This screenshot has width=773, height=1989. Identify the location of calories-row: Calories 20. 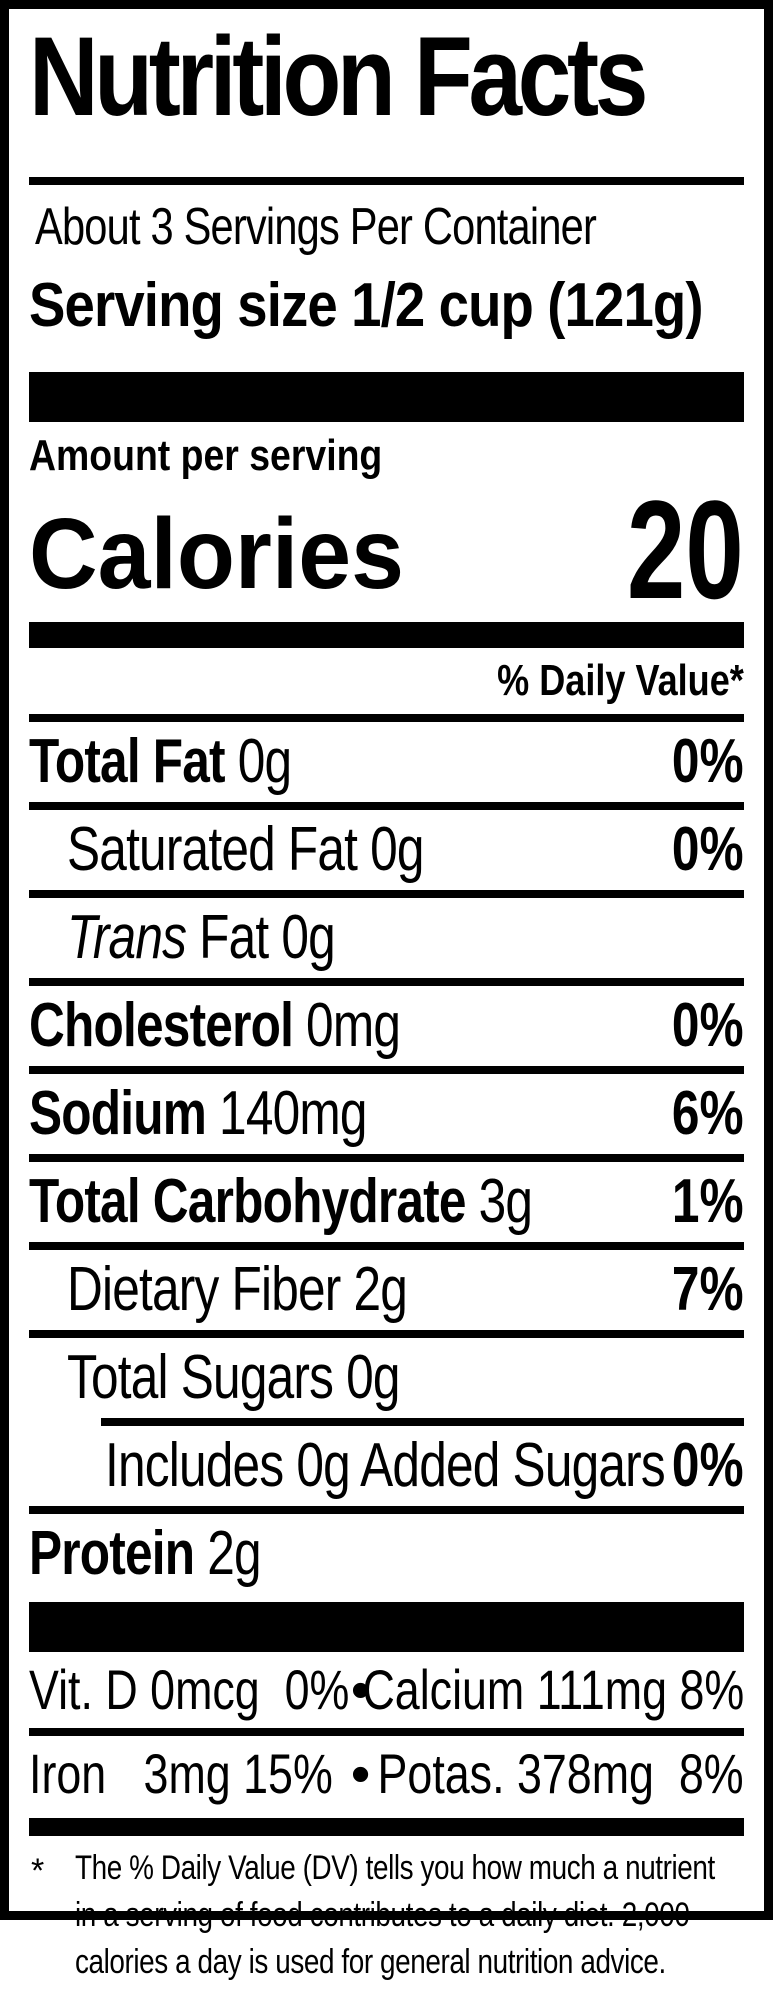
(386, 549).